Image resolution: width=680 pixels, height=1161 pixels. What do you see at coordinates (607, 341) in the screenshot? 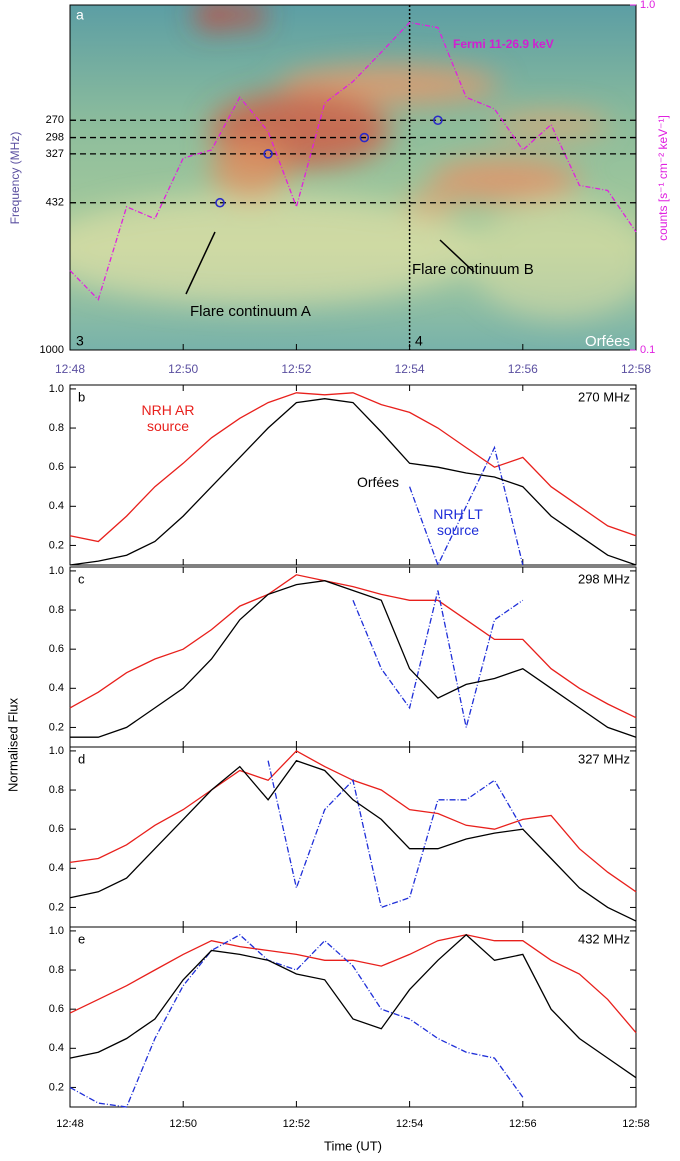
I see `instrument-label: Orfées` at bounding box center [607, 341].